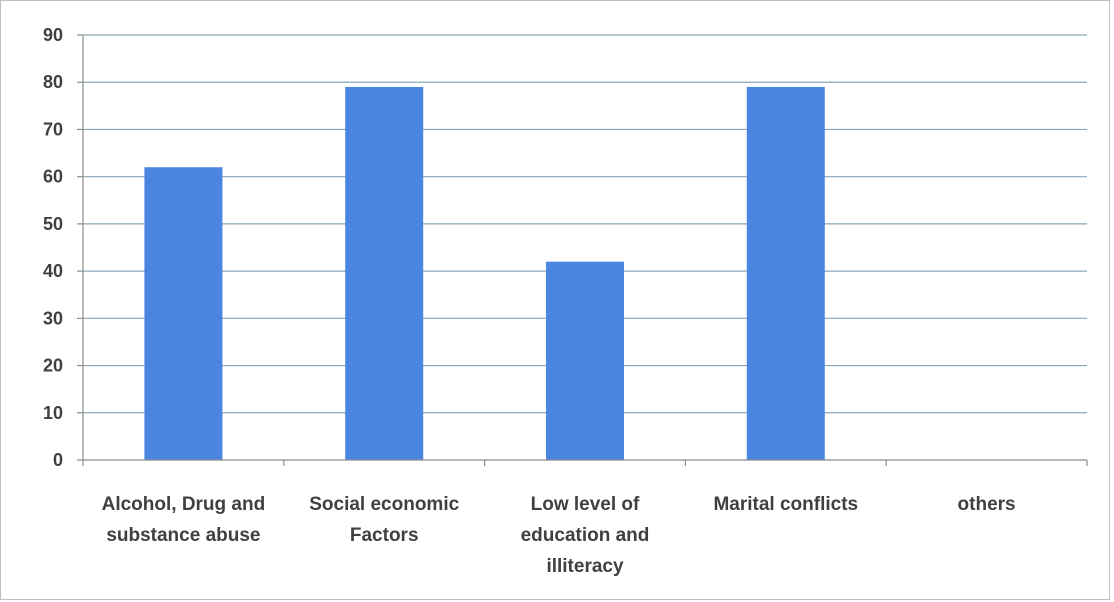 The height and width of the screenshot is (602, 1114). Describe the element at coordinates (183, 535) in the screenshot. I see `x-tick-label: substance abuse` at that location.